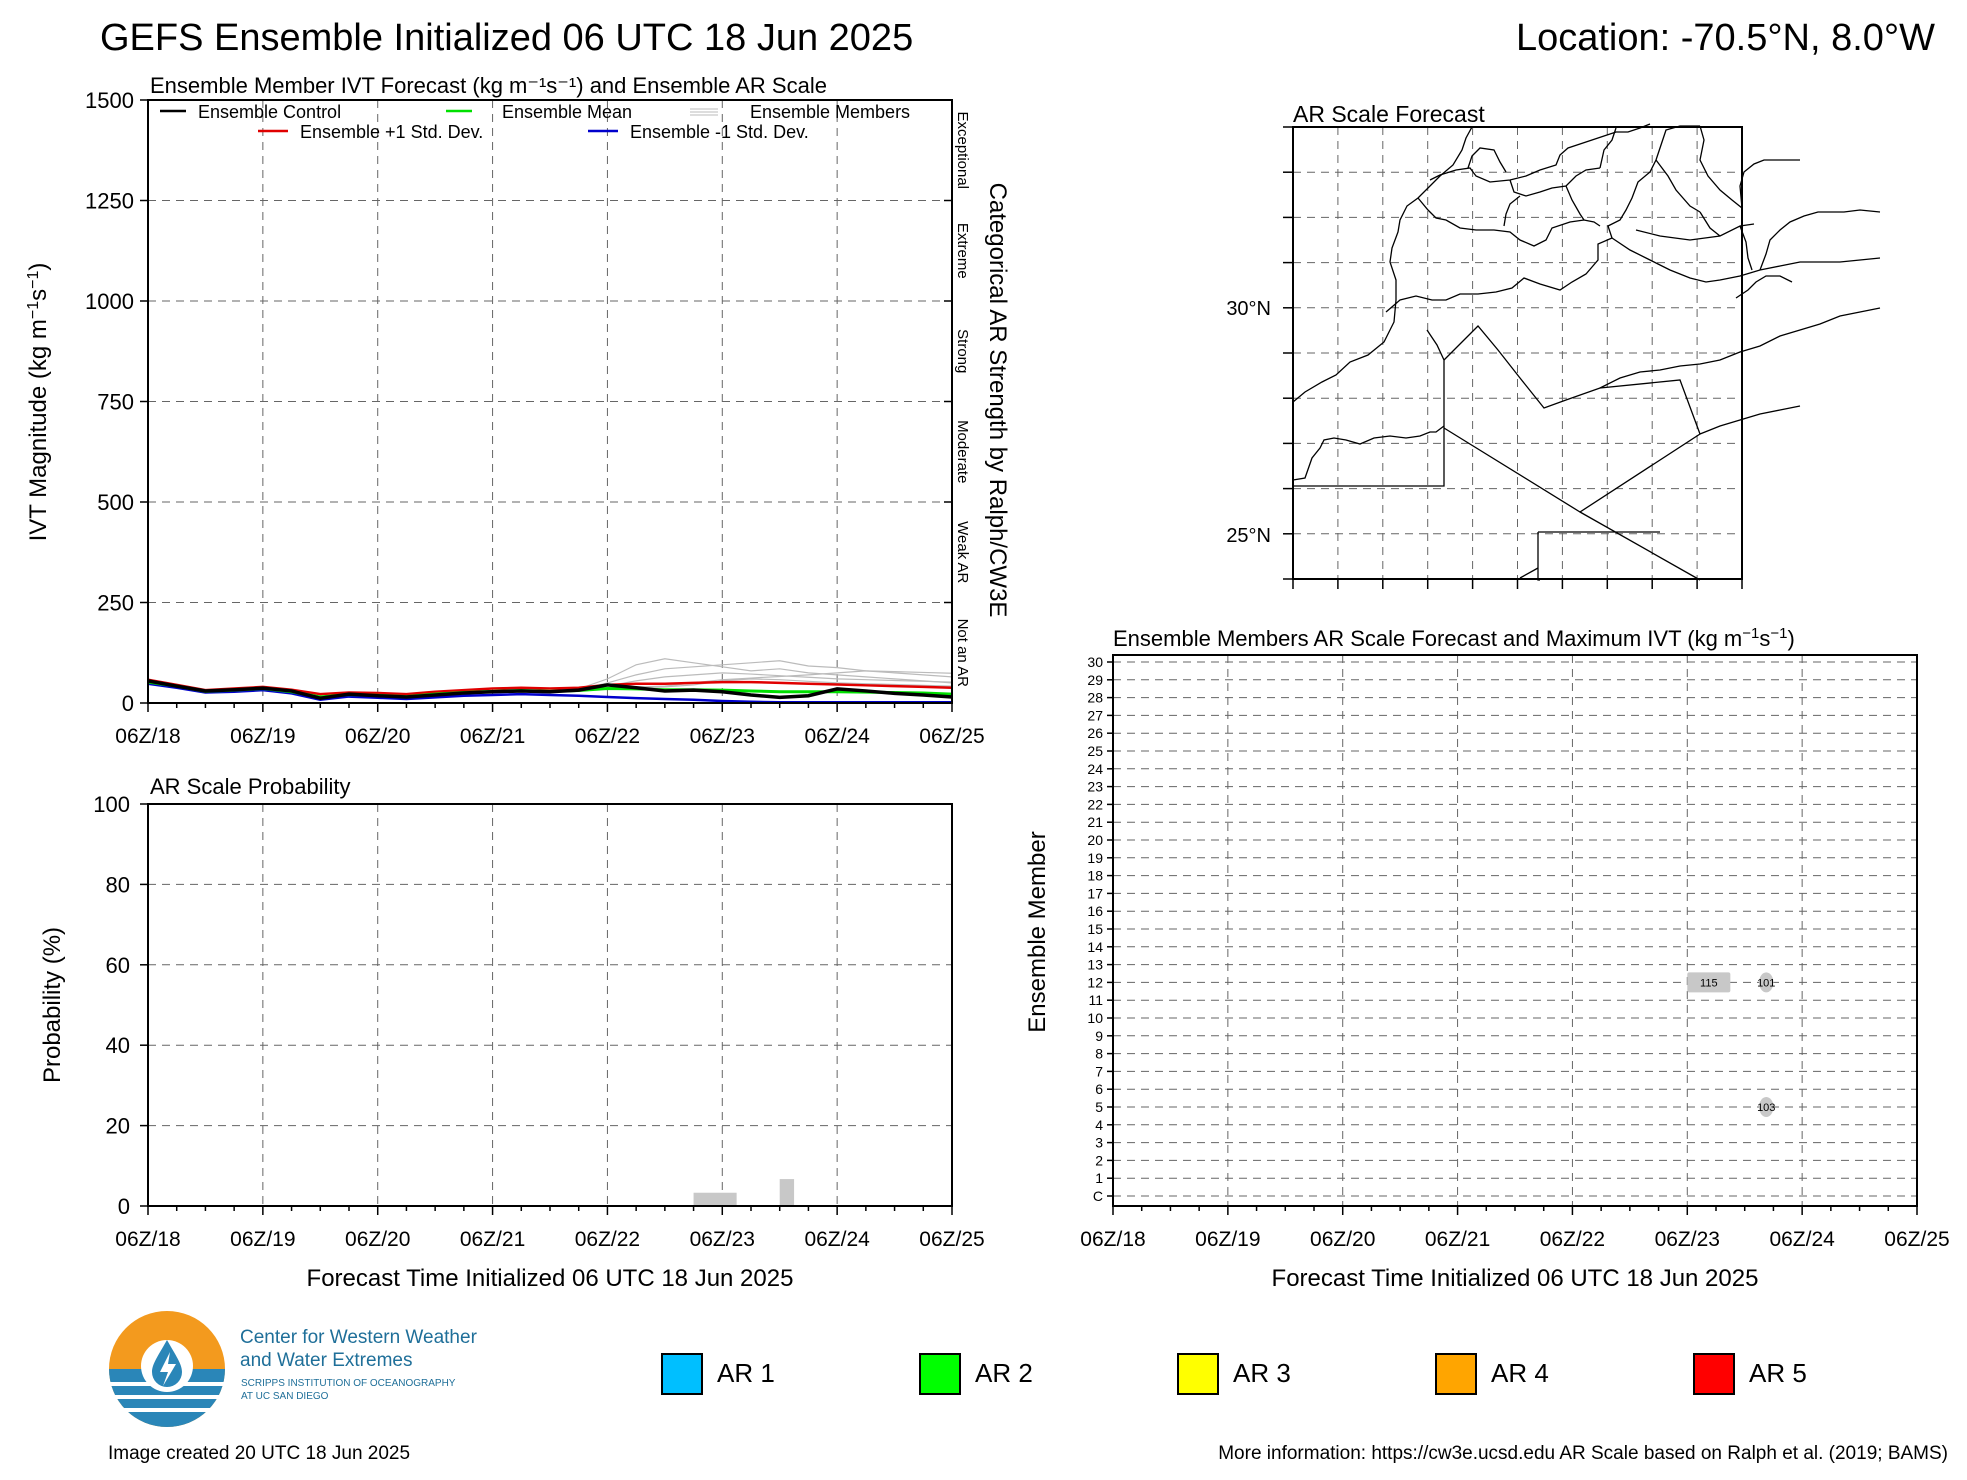 The width and height of the screenshot is (1967, 1480). I want to click on members-y-tick-label: 21, so click(1095, 822).